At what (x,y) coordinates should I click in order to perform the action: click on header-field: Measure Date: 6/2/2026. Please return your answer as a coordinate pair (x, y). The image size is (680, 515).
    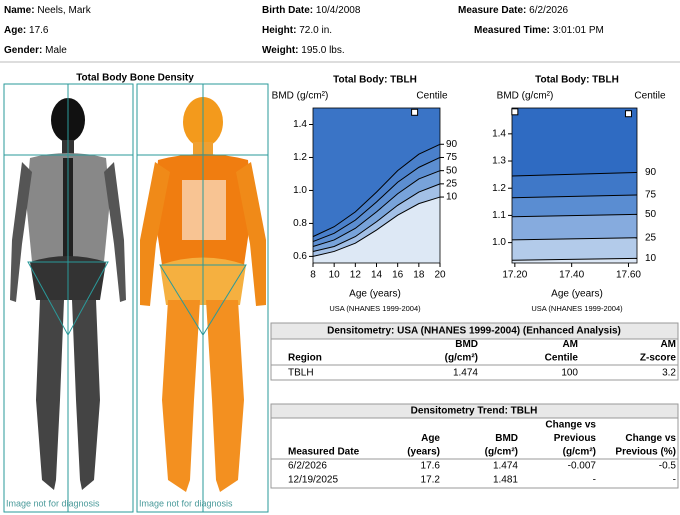
    Looking at the image, I should click on (513, 10).